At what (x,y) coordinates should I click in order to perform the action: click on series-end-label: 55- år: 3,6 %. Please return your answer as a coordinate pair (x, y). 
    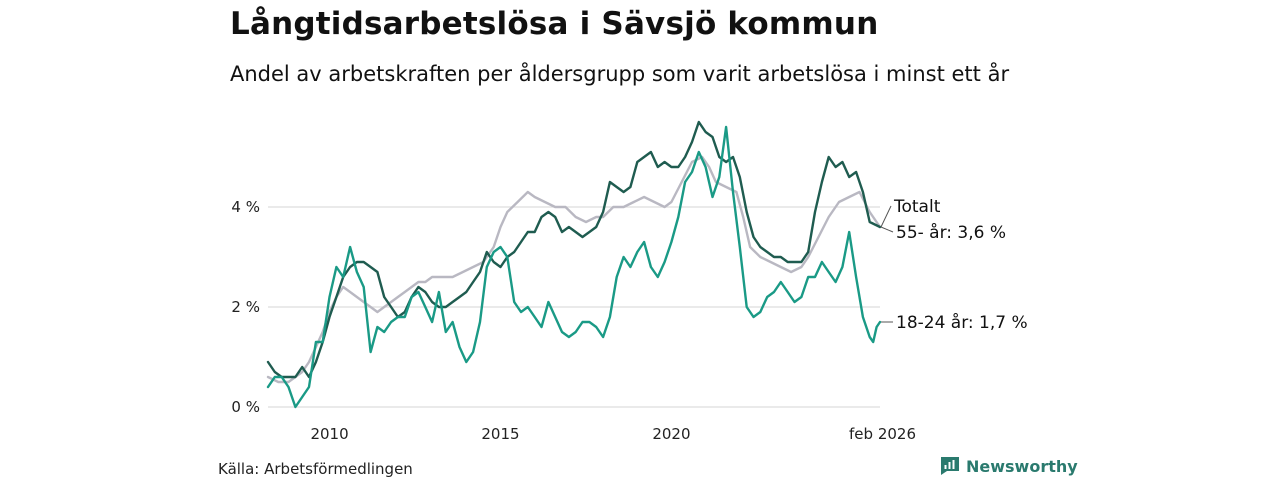
    Looking at the image, I should click on (951, 232).